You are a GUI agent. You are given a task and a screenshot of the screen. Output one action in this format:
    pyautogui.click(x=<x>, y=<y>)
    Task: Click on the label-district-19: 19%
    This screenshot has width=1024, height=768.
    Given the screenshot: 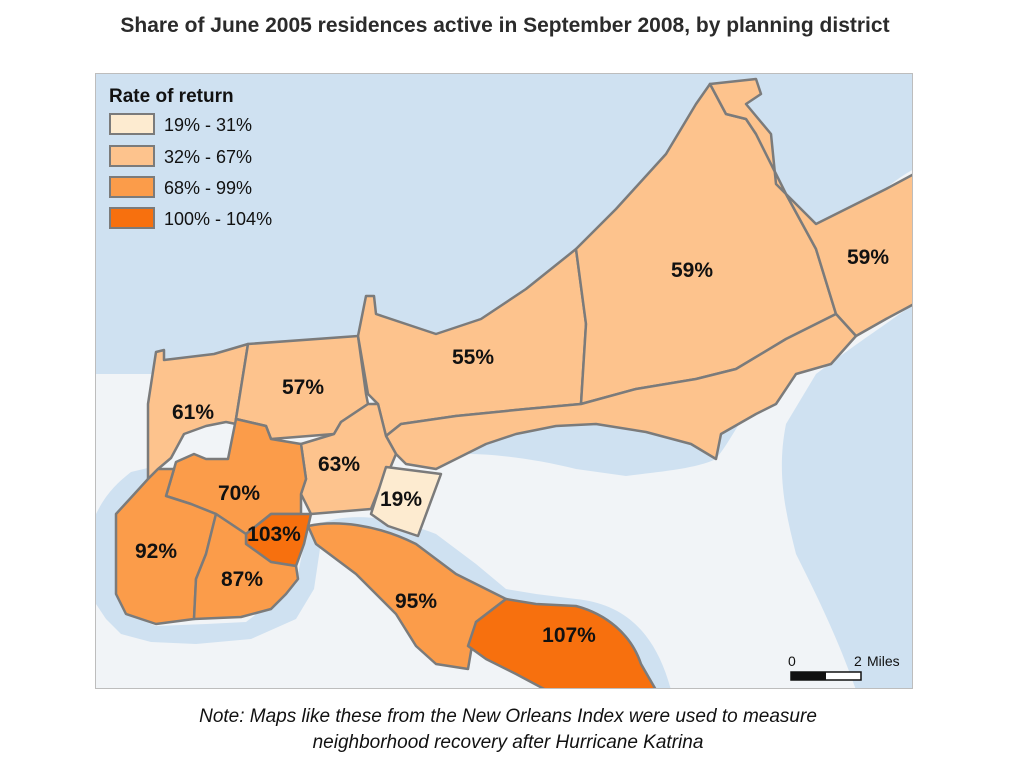 What is the action you would take?
    pyautogui.click(x=401, y=499)
    